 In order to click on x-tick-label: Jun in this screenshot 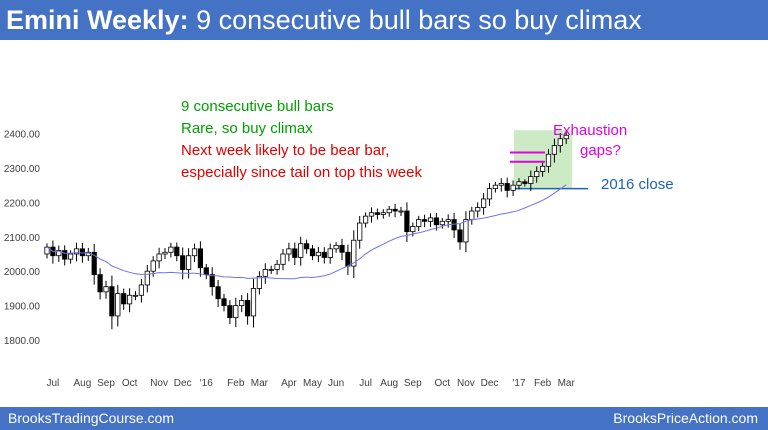, I will do `click(336, 383)`.